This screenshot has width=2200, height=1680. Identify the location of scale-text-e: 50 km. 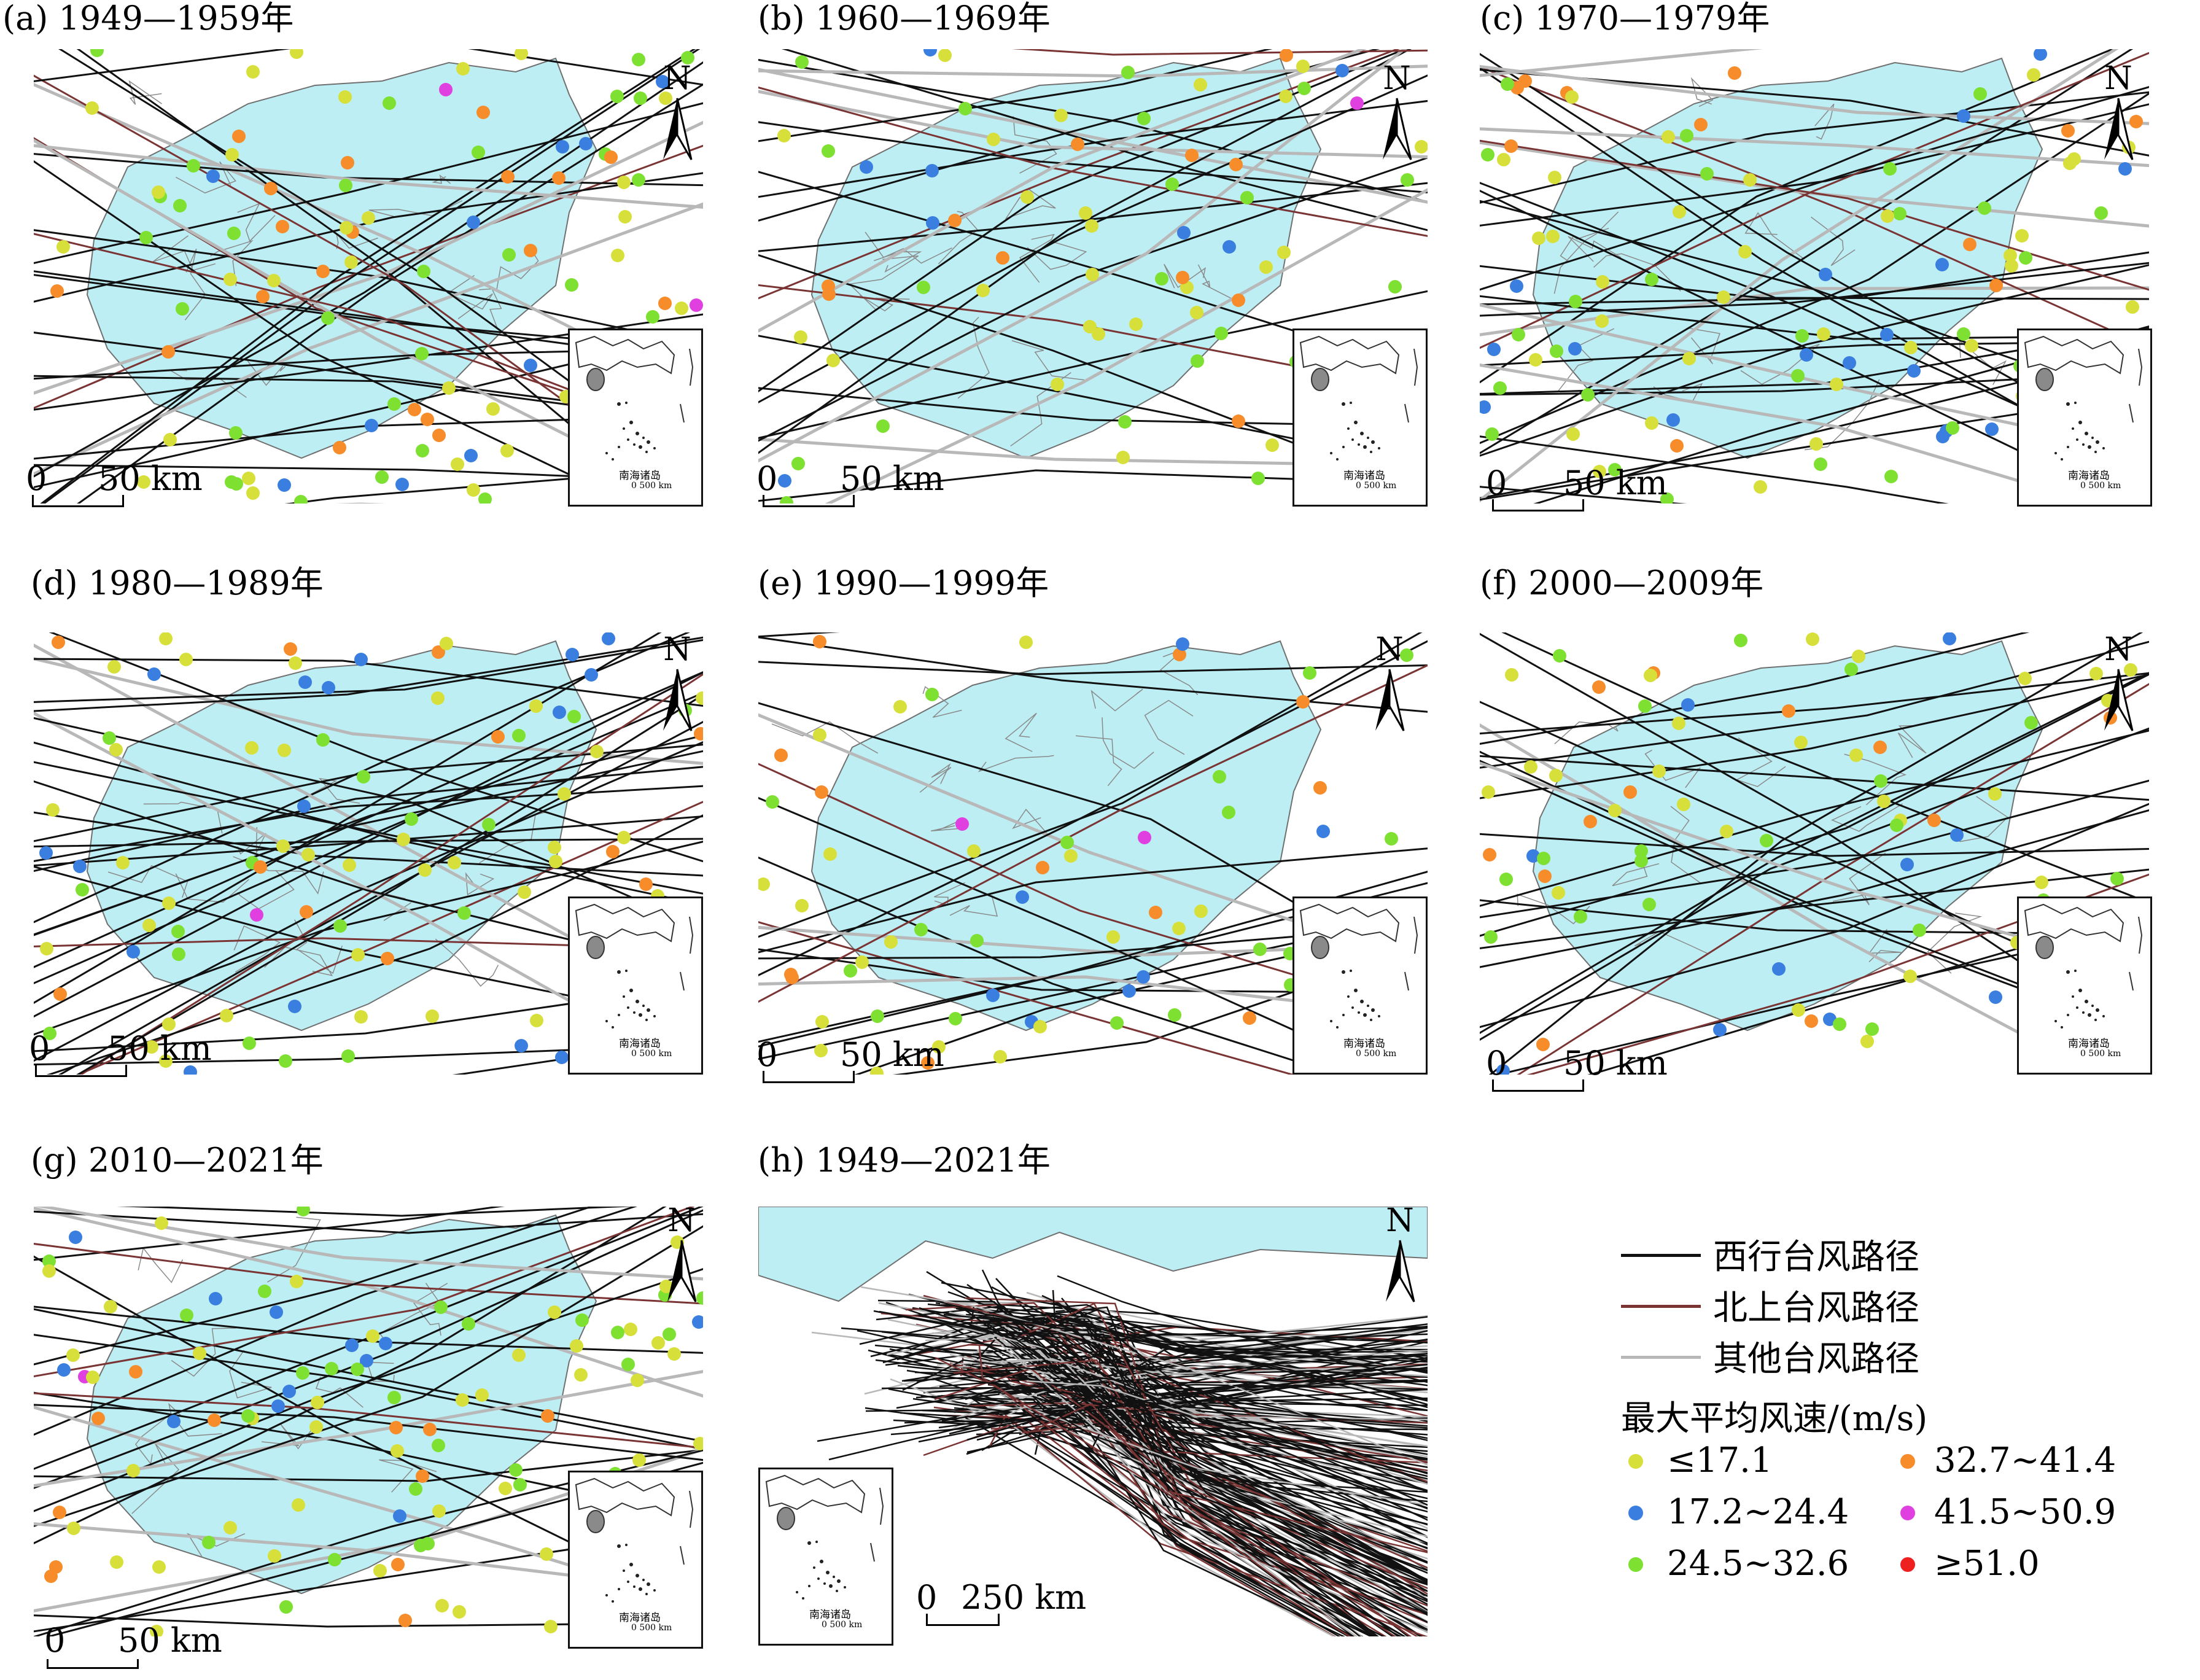
(892, 1054).